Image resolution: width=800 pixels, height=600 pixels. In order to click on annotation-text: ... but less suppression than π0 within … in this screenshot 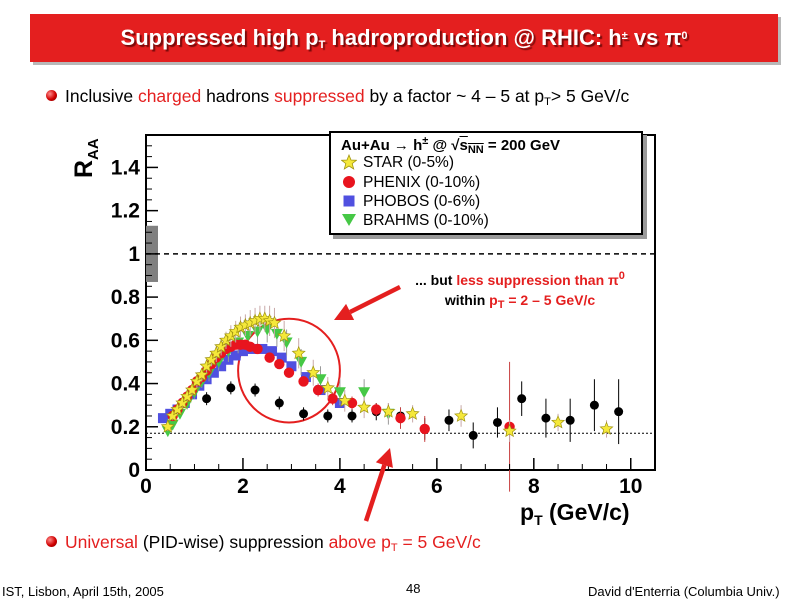, I will do `click(520, 290)`.